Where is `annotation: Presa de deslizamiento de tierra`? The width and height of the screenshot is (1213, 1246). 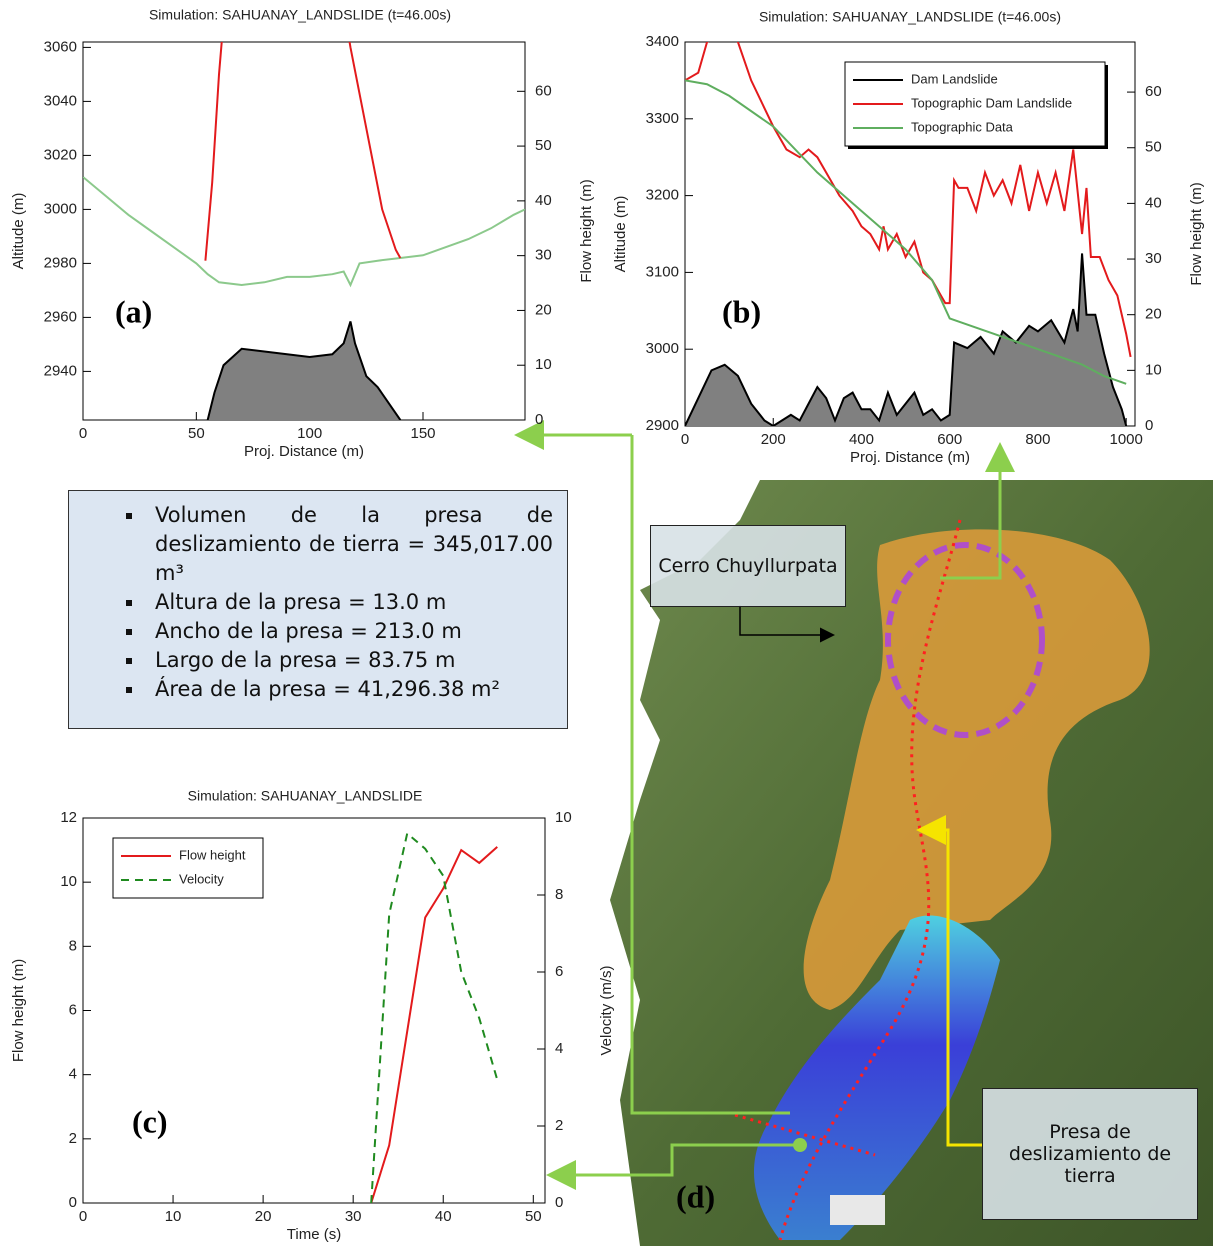 annotation: Presa de deslizamiento de tierra is located at coordinates (1090, 1154).